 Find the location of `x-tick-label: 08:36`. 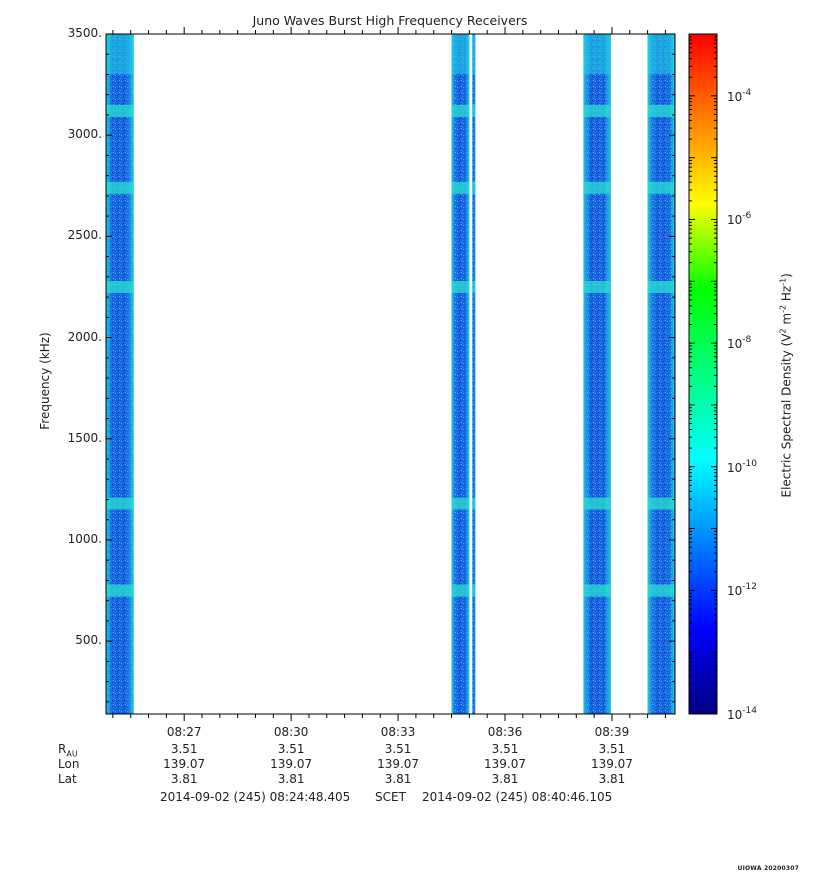

x-tick-label: 08:36 is located at coordinates (505, 732).